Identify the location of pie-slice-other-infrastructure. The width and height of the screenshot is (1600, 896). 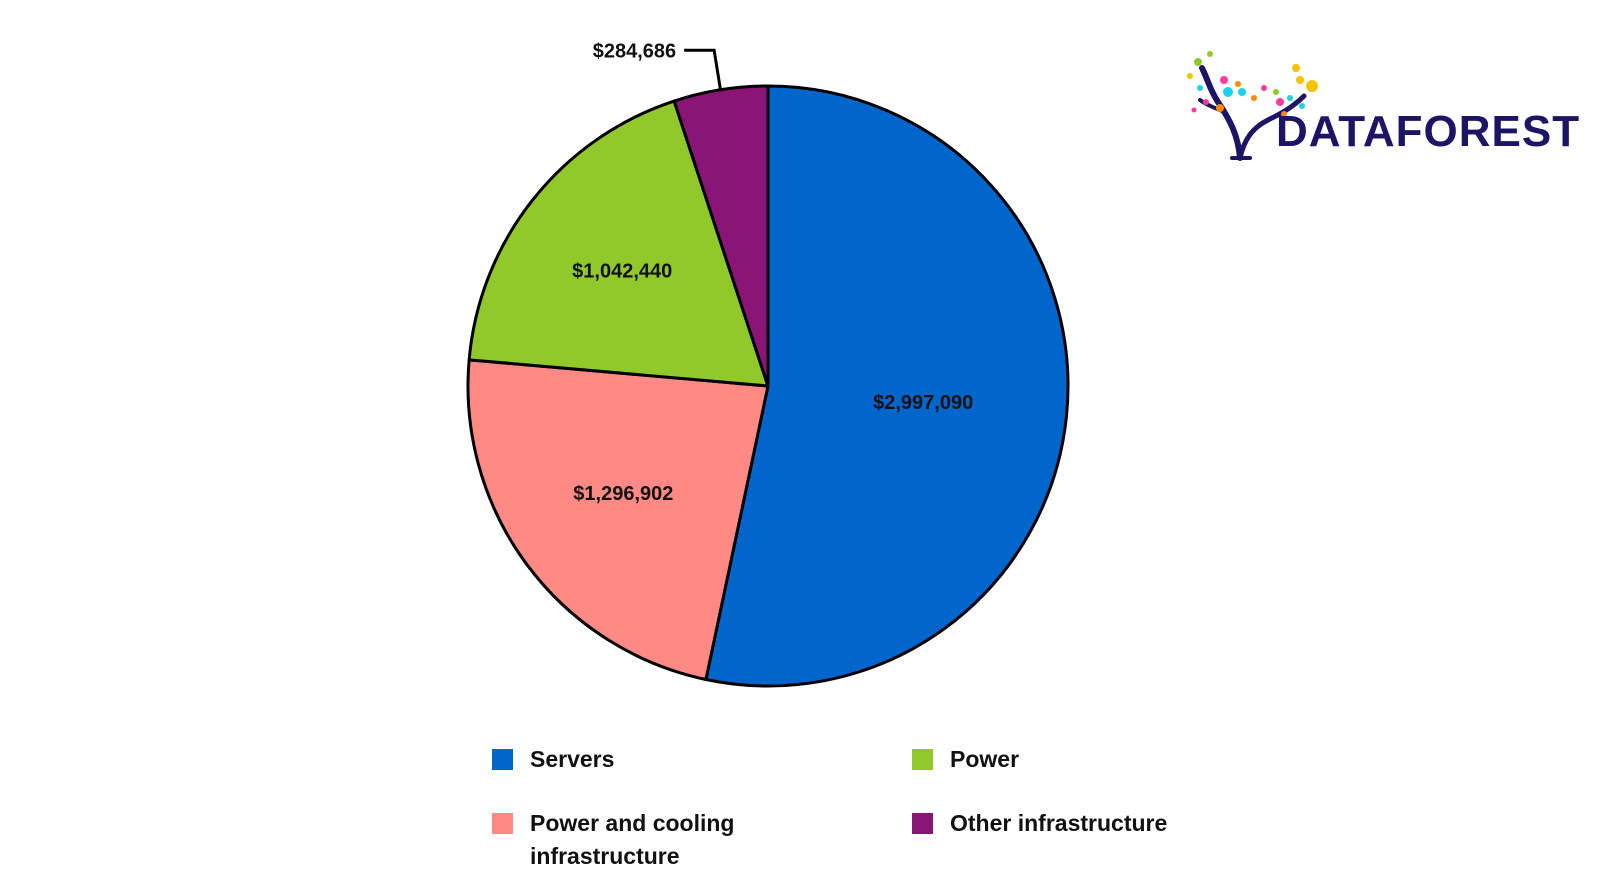
(721, 236).